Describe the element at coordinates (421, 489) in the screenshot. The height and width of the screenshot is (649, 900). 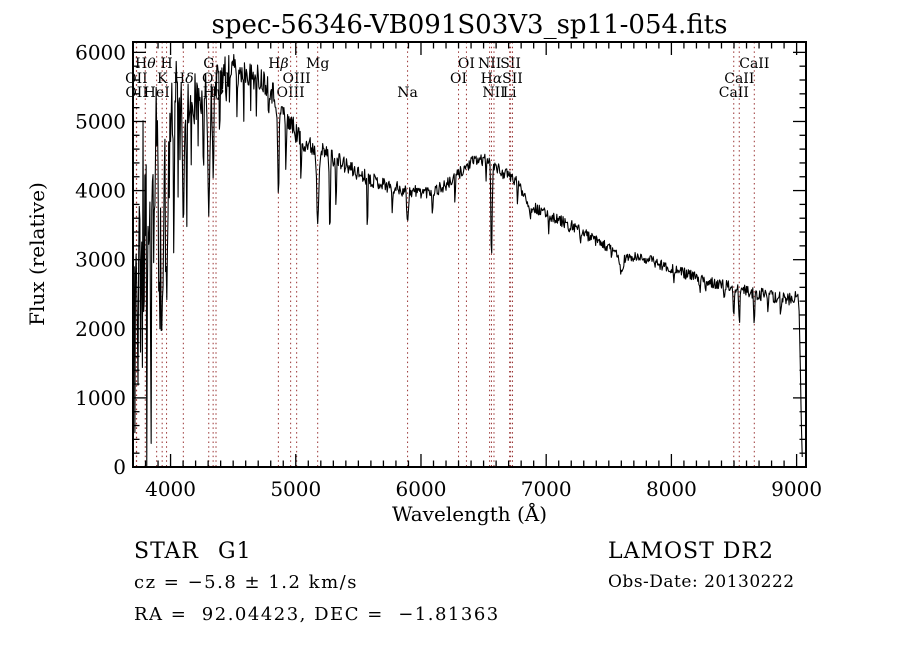
I see `x-tick-label: 6000` at that location.